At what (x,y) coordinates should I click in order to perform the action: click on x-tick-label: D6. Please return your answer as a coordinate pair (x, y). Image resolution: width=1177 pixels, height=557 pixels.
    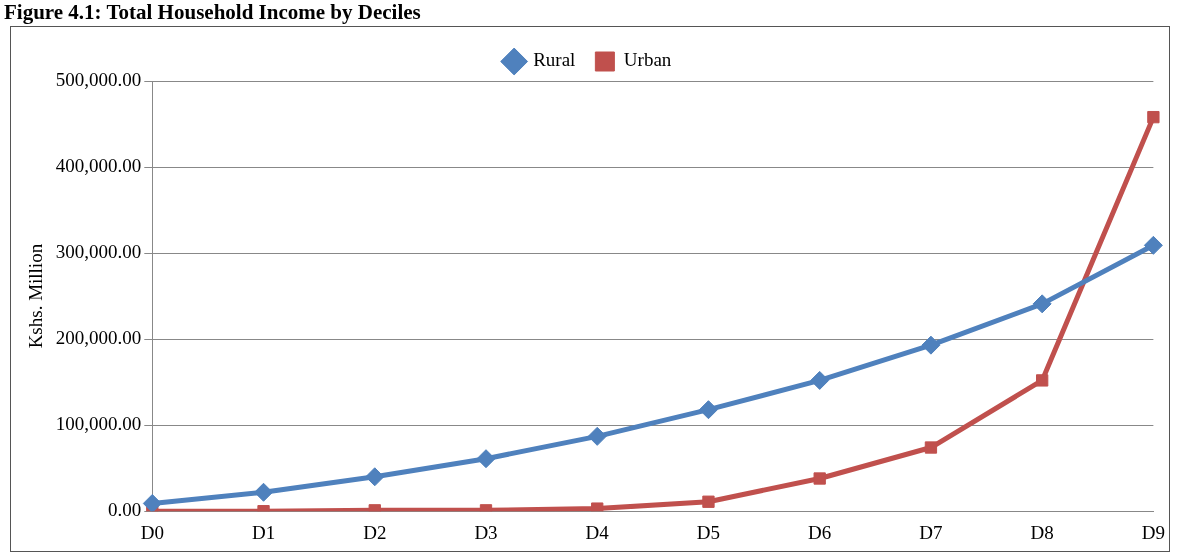
    Looking at the image, I should click on (820, 532).